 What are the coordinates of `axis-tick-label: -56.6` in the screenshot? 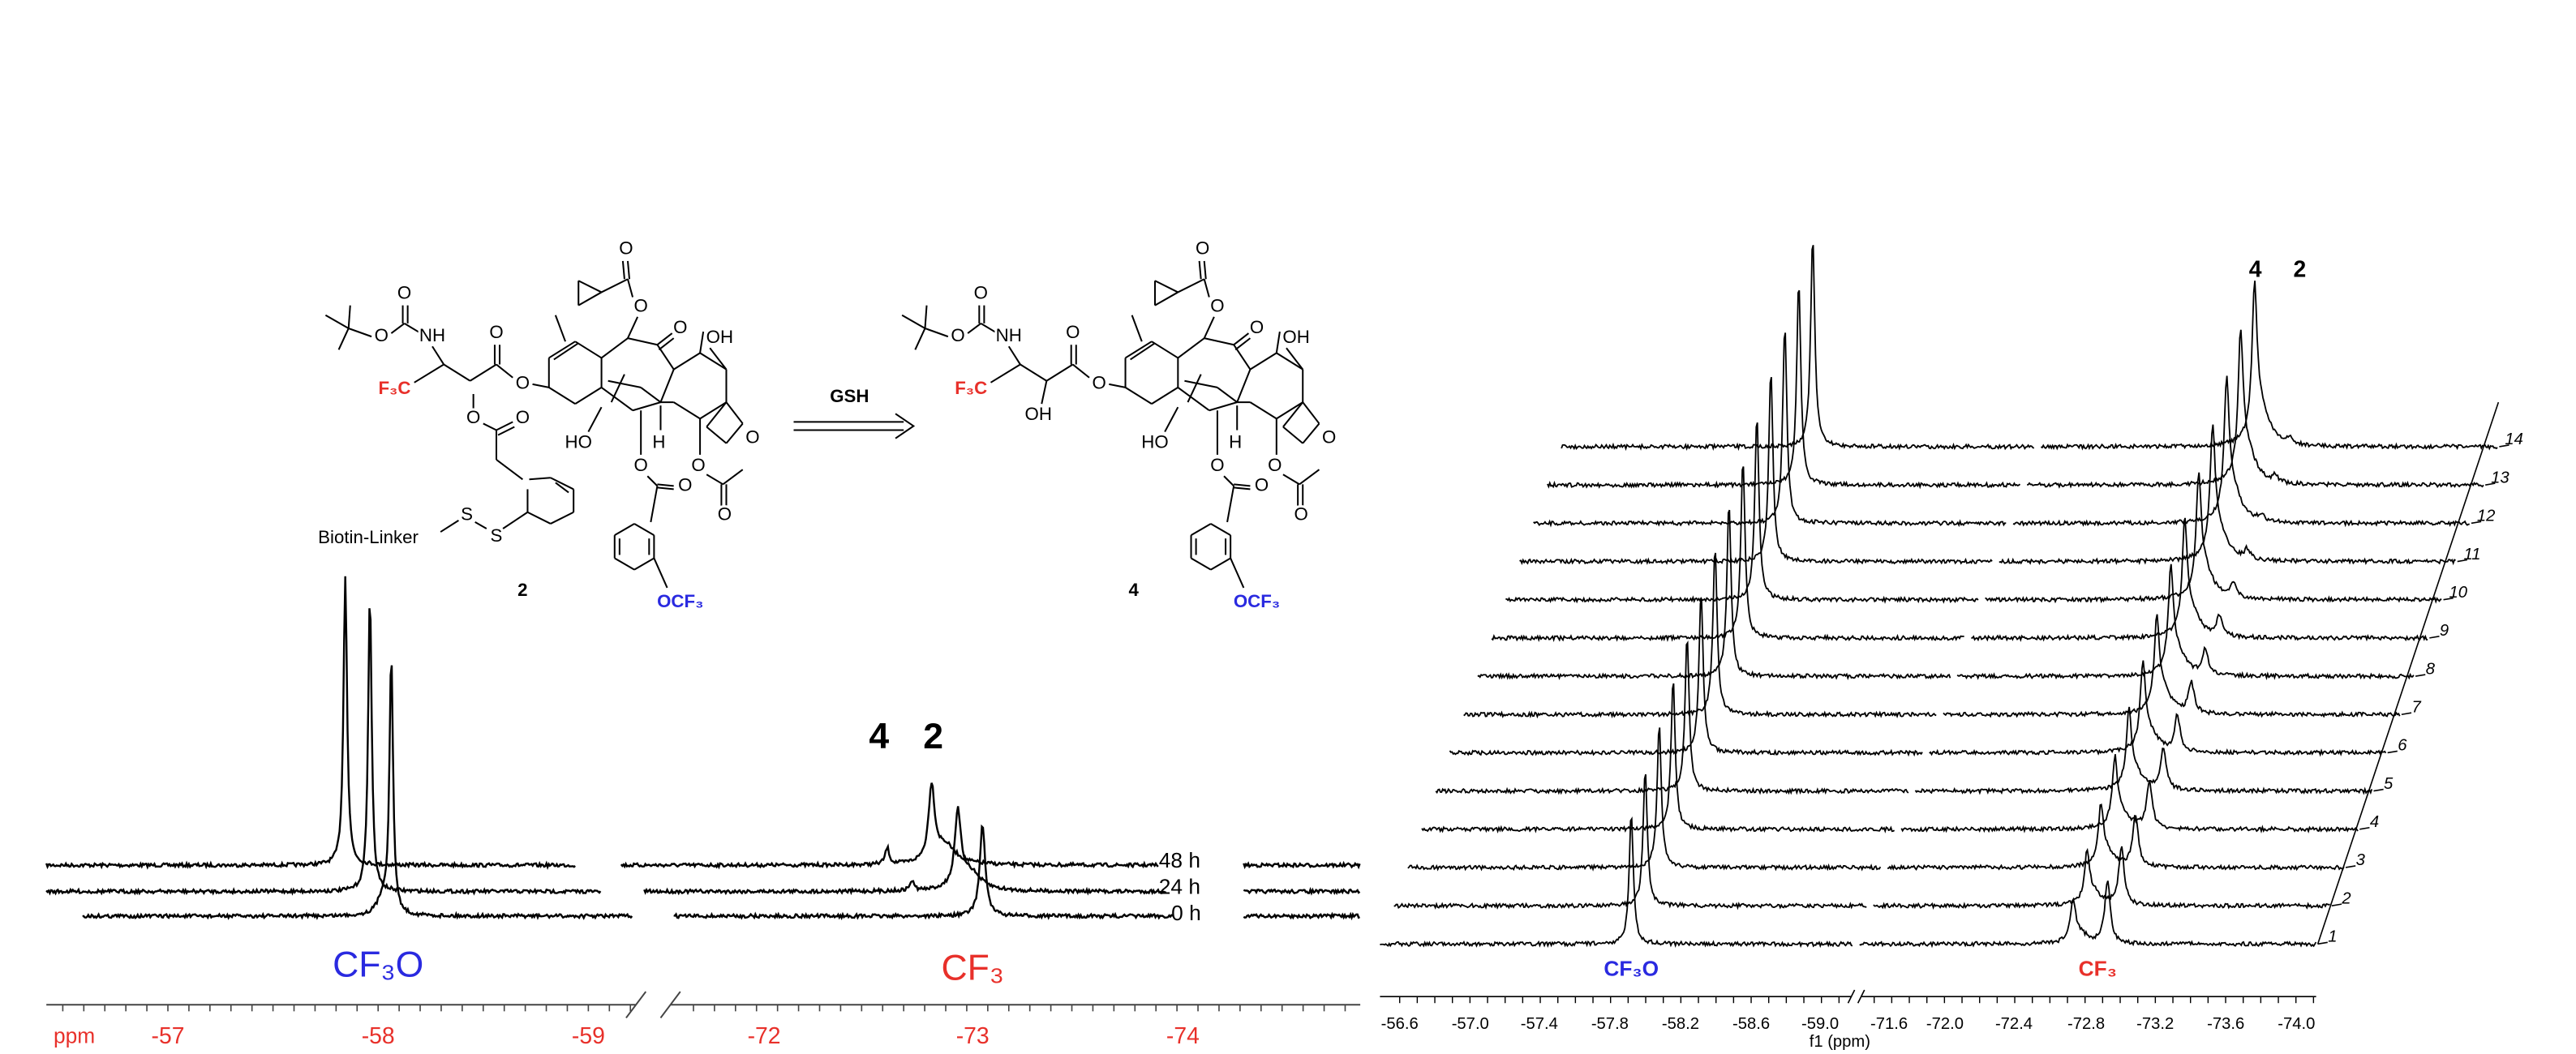 It's located at (1400, 1024).